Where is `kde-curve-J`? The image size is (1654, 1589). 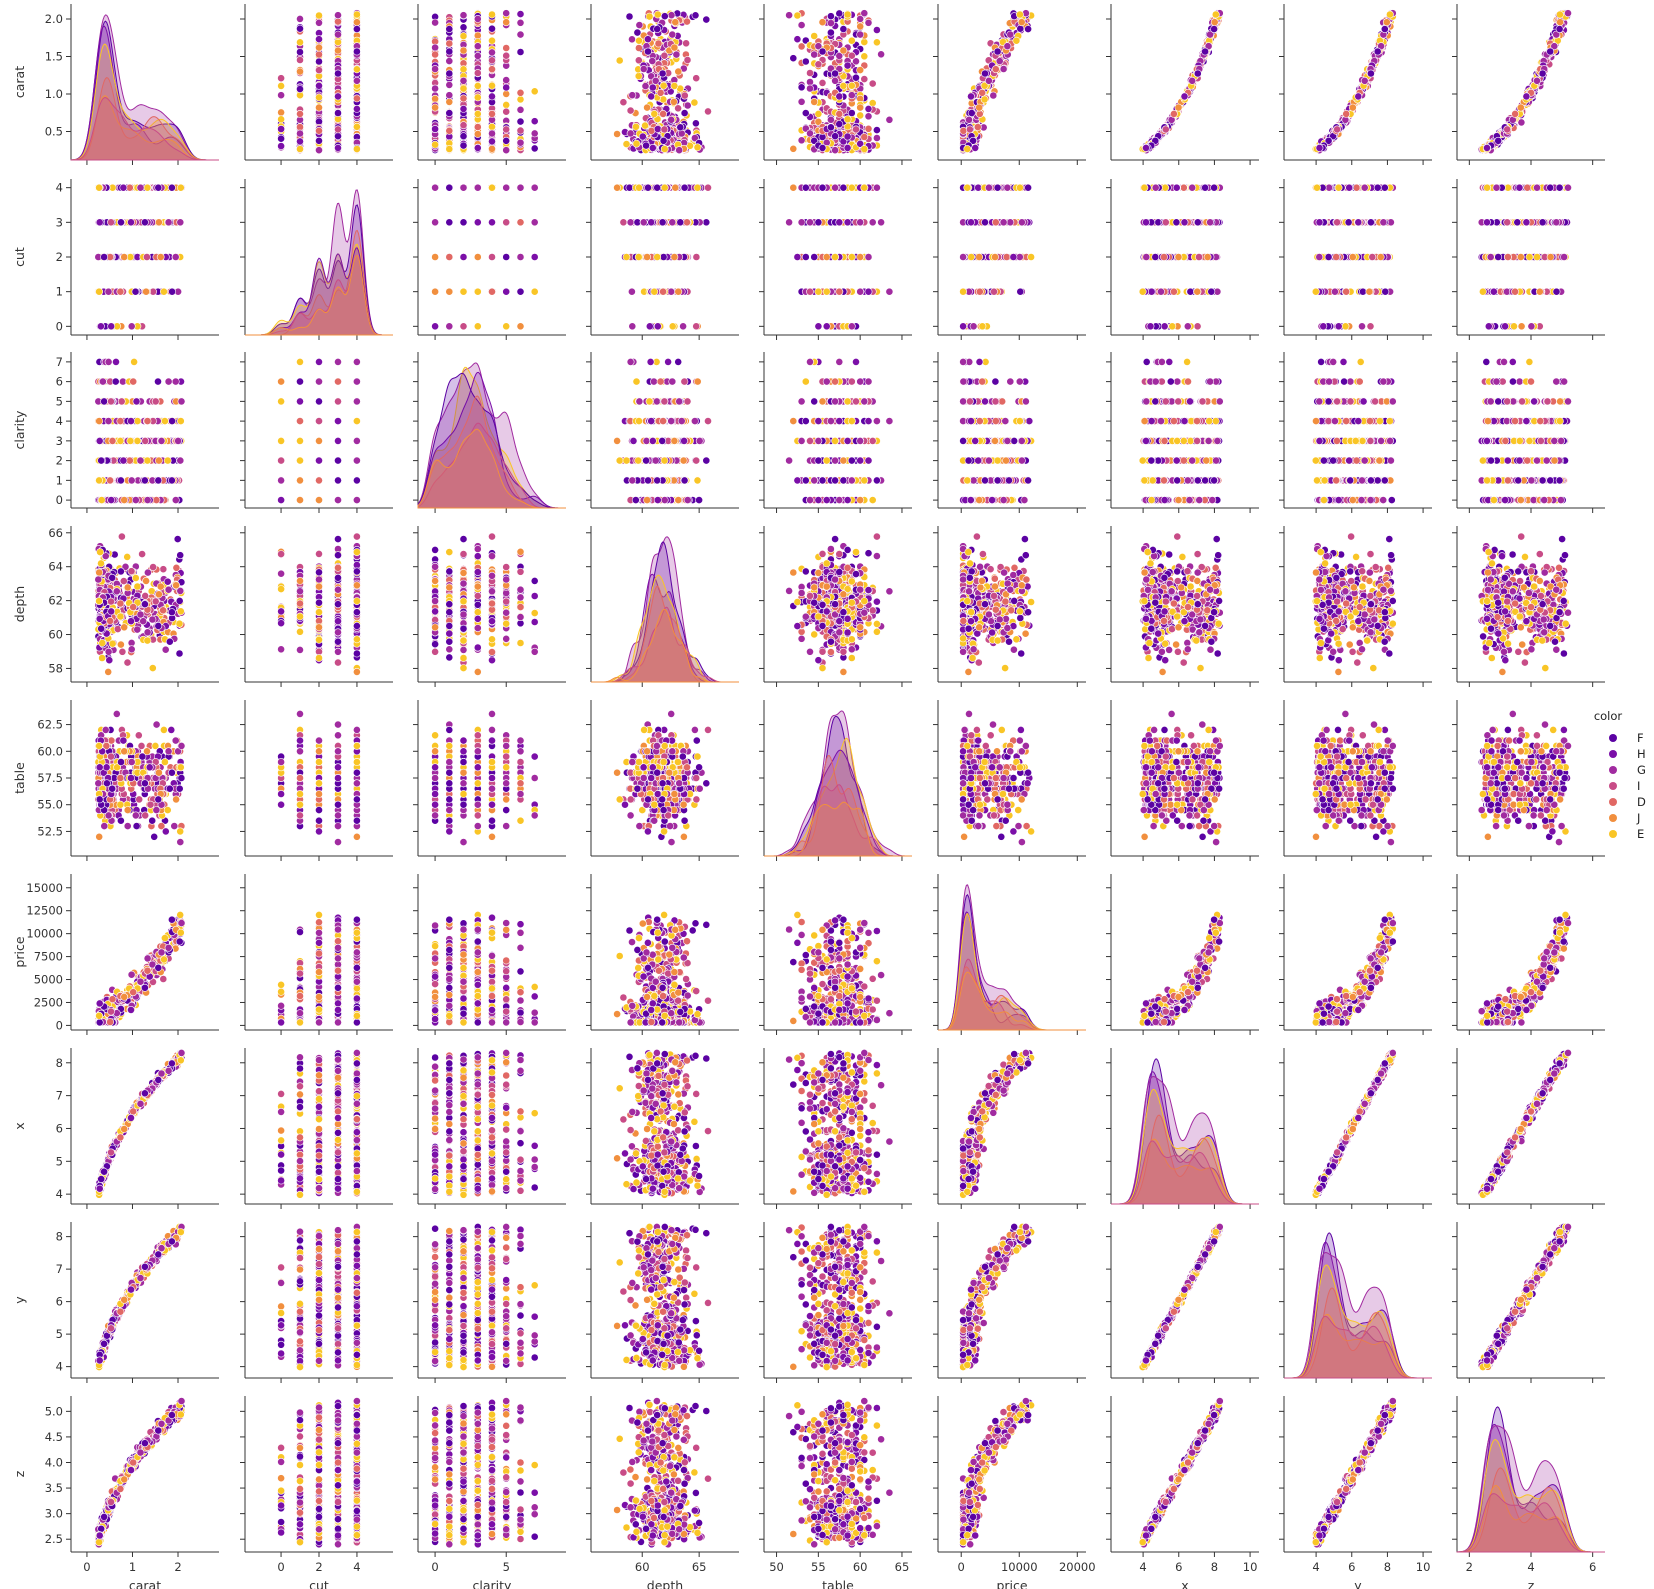 kde-curve-J is located at coordinates (838, 829).